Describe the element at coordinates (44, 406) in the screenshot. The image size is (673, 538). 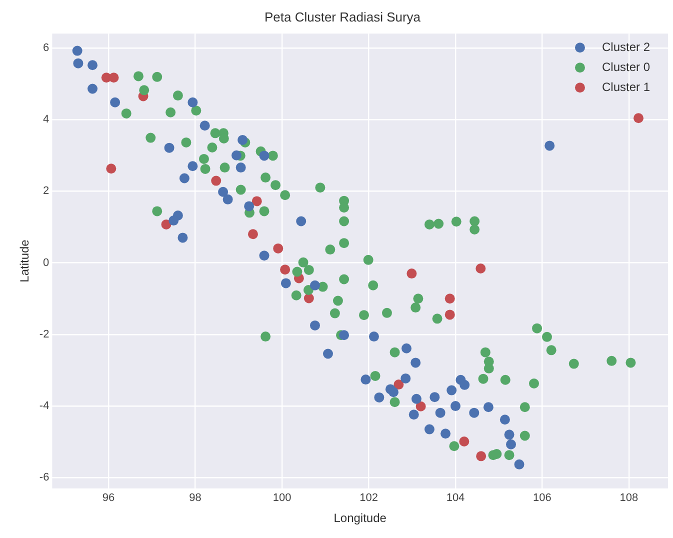
I see `y-tick-label: -4` at that location.